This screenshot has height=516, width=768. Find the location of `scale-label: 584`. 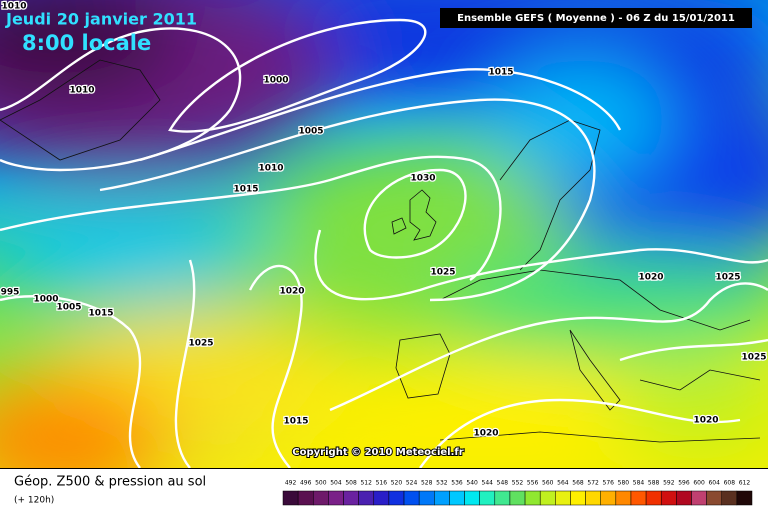

scale-label: 584 is located at coordinates (639, 483).